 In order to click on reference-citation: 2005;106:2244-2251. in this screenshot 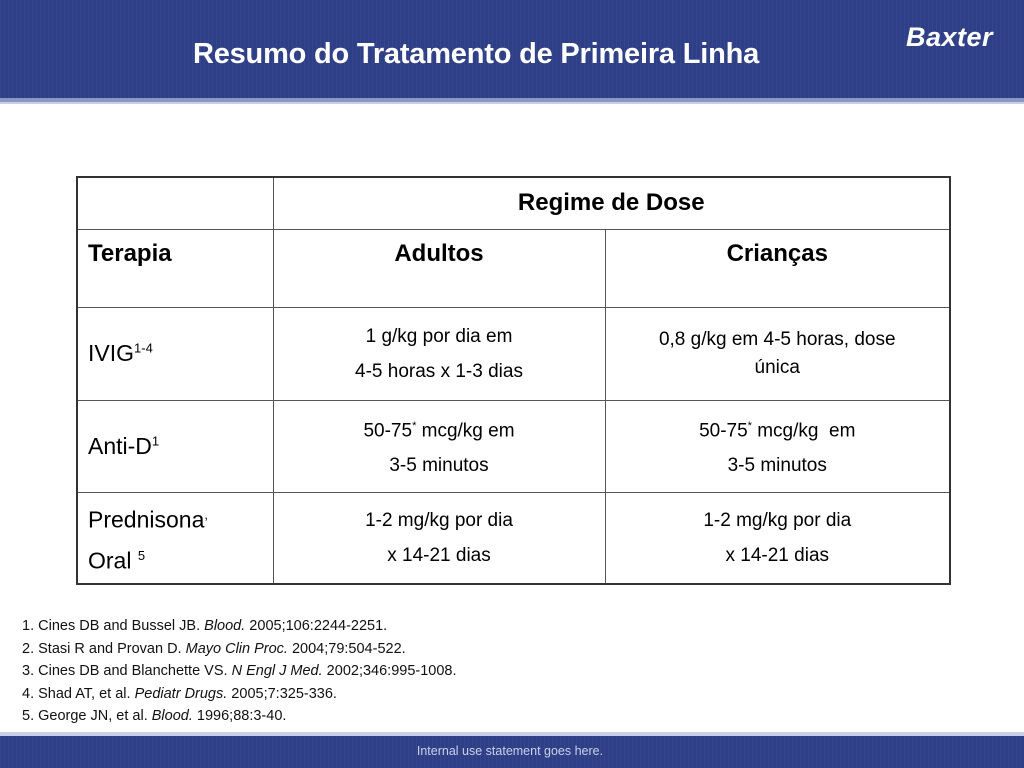, I will do `click(316, 626)`.